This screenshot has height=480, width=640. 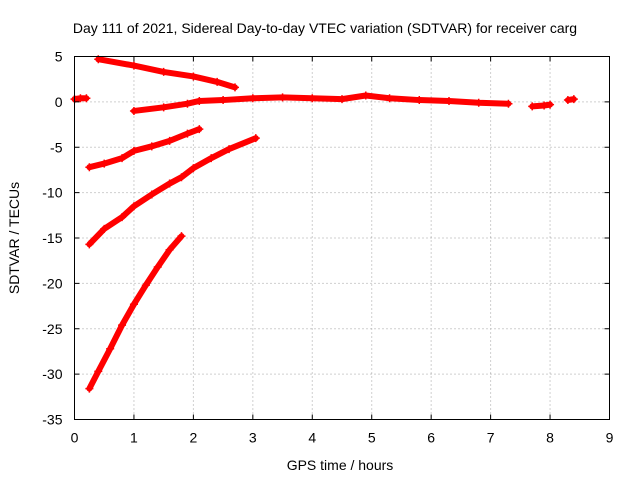 I want to click on x-tick-label: 6, so click(x=431, y=438).